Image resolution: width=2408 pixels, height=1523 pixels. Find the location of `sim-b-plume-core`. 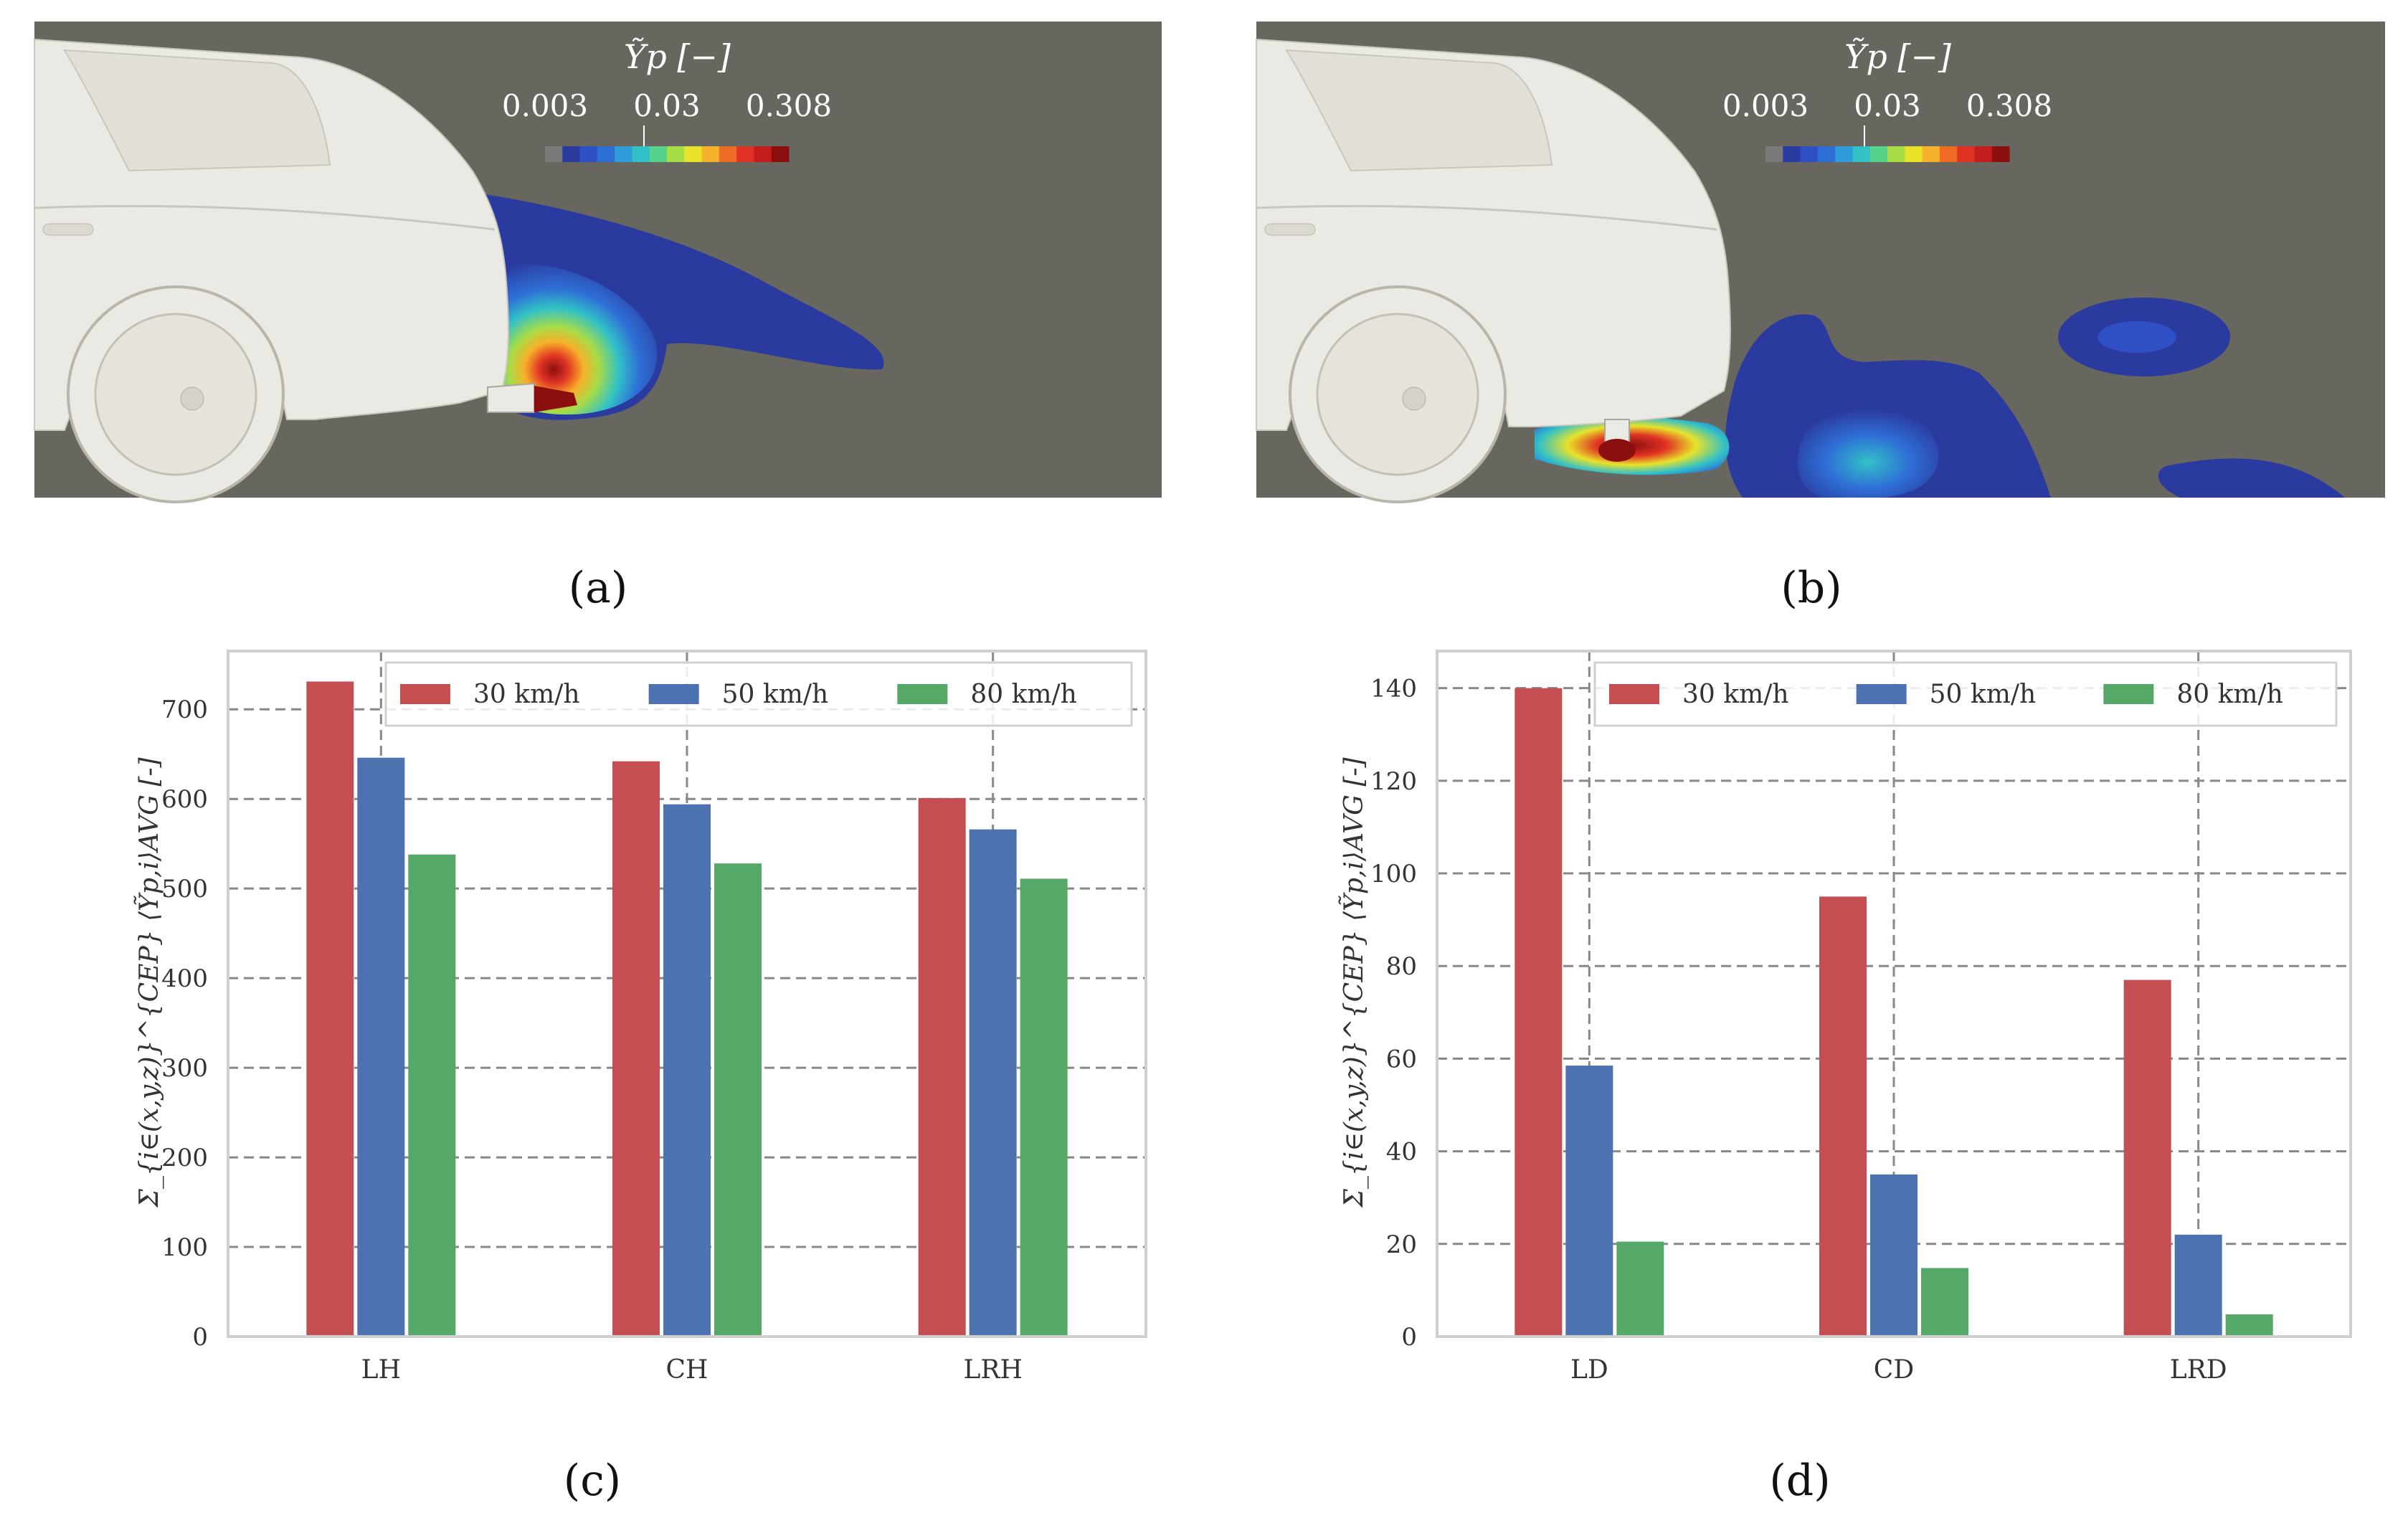

sim-b-plume-core is located at coordinates (1868, 453).